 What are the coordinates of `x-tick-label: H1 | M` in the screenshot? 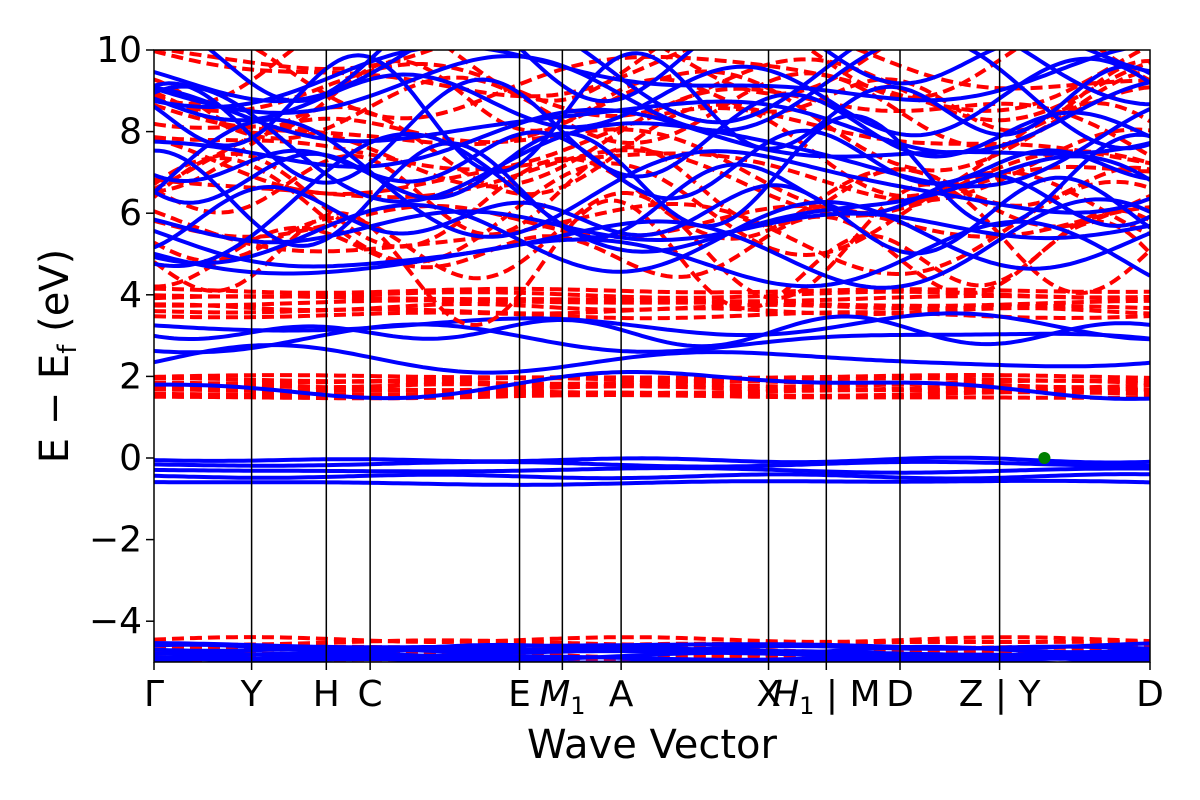 It's located at (826, 697).